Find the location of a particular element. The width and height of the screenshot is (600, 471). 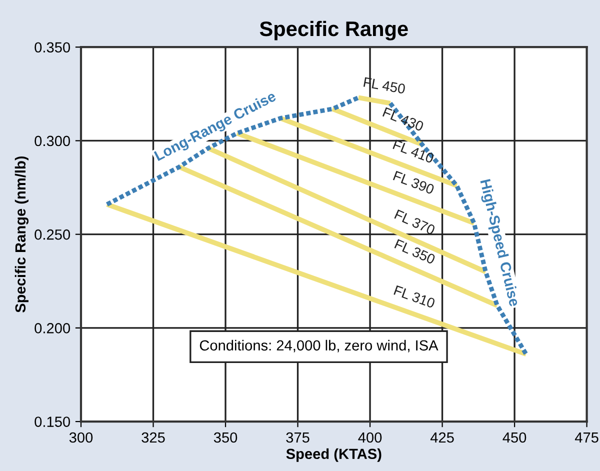

x-tick-label: 475 is located at coordinates (586, 437).